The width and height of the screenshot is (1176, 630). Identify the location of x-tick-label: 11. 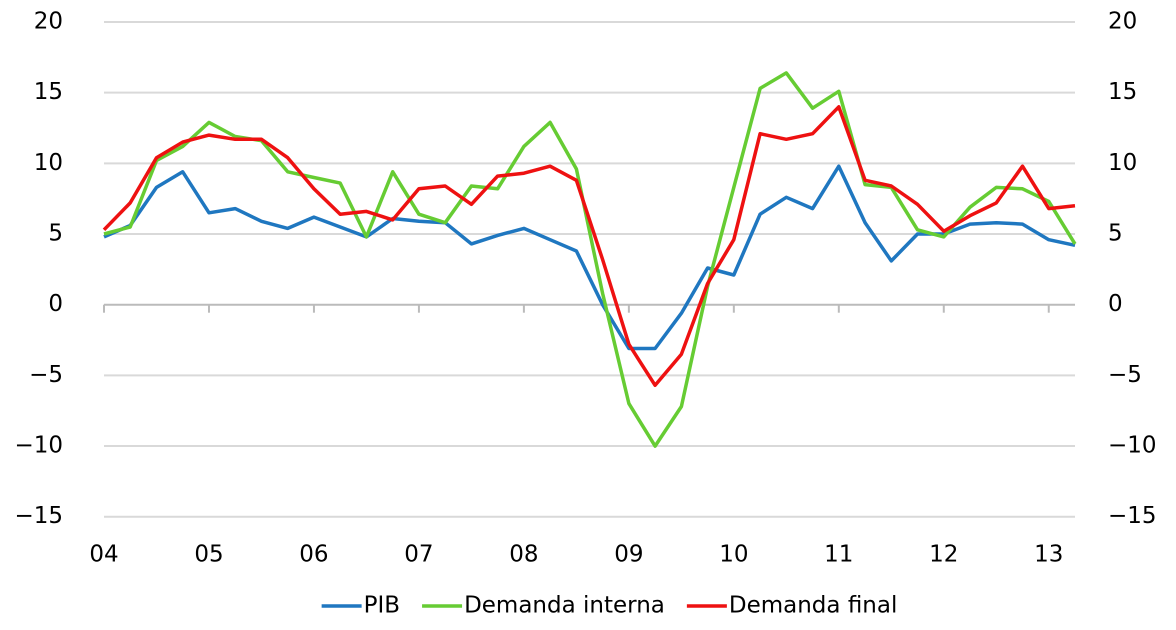
(838, 555).